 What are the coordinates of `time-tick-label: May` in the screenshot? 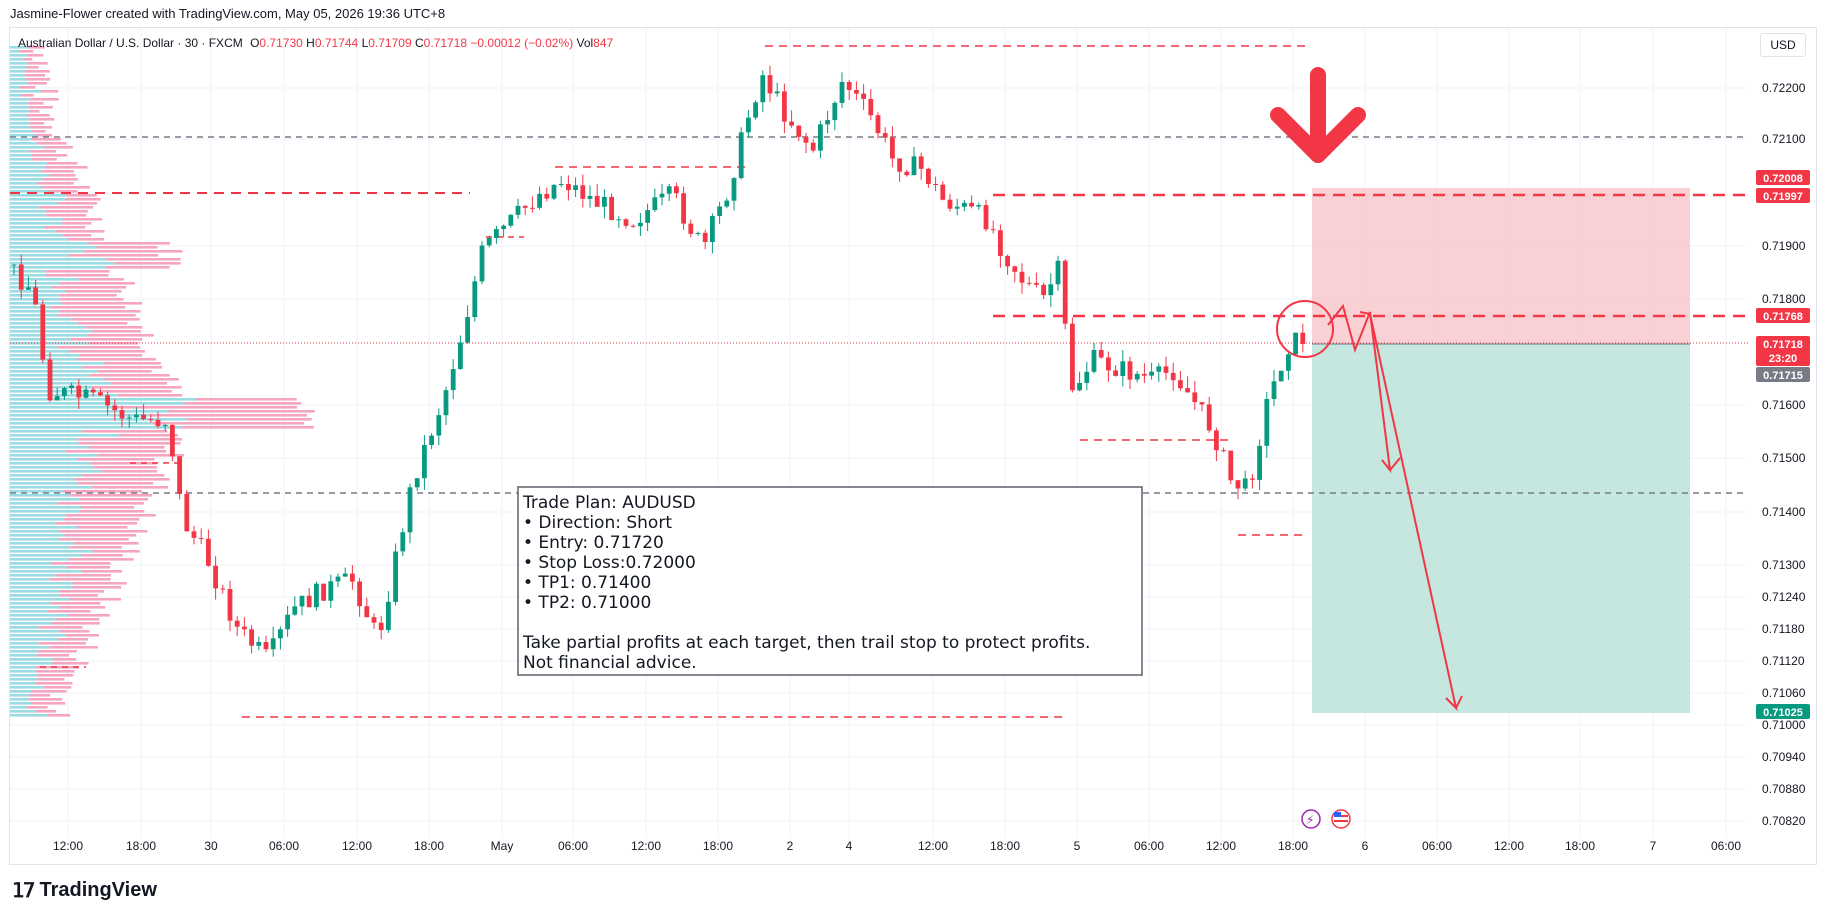 It's located at (502, 846).